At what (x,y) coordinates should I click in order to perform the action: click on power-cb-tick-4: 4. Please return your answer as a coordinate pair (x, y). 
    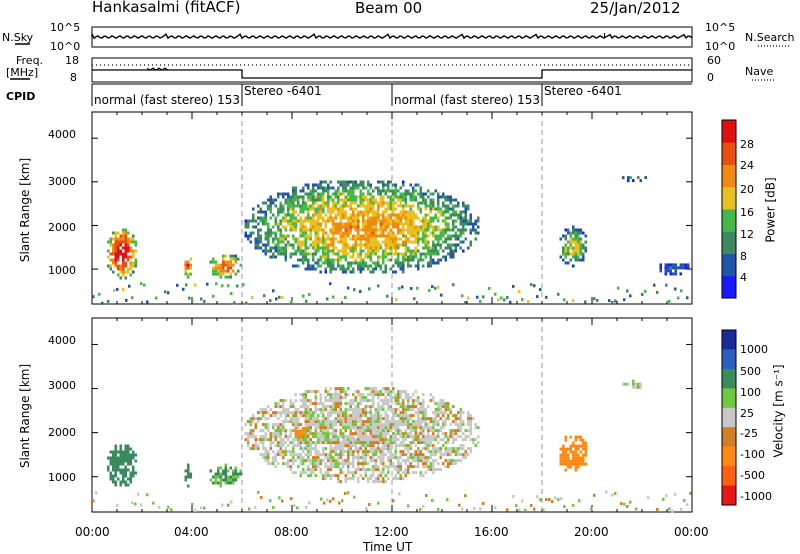
    Looking at the image, I should click on (743, 277).